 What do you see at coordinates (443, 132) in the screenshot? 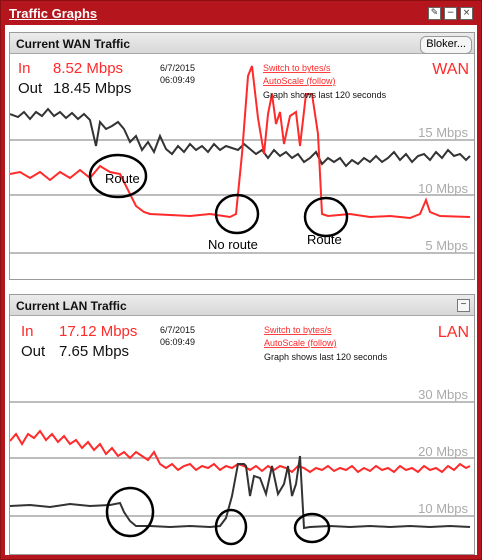
I see `wan-tick-label: 15 Mbps` at bounding box center [443, 132].